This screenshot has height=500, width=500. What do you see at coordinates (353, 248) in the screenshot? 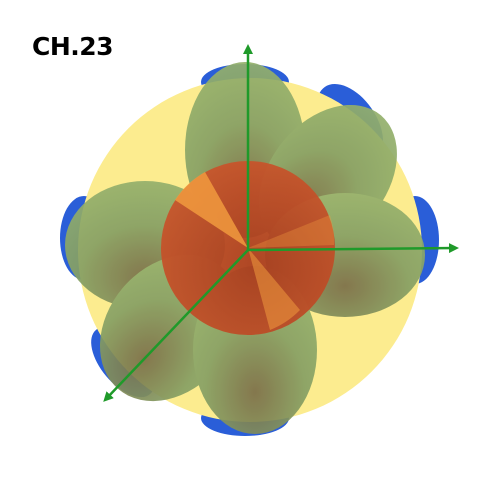
I see `y-axis-arrow` at bounding box center [353, 248].